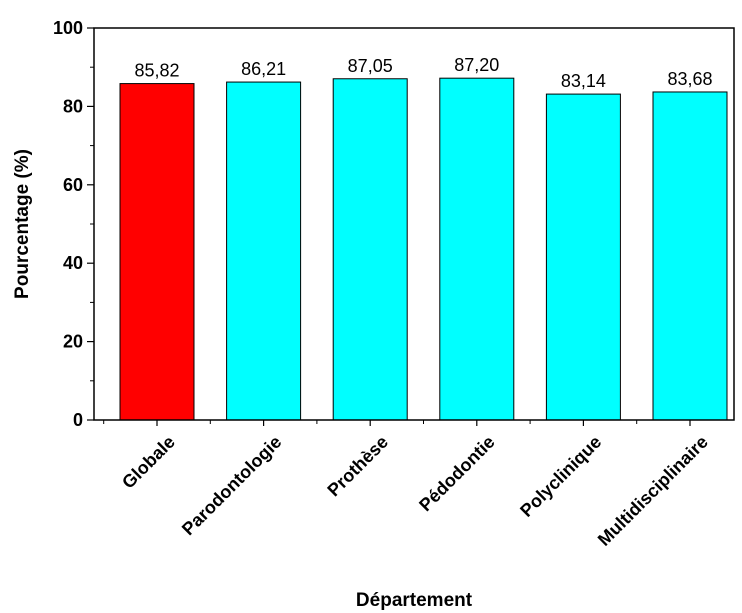  What do you see at coordinates (689, 79) in the screenshot?
I see `bar-value-label: 83,68` at bounding box center [689, 79].